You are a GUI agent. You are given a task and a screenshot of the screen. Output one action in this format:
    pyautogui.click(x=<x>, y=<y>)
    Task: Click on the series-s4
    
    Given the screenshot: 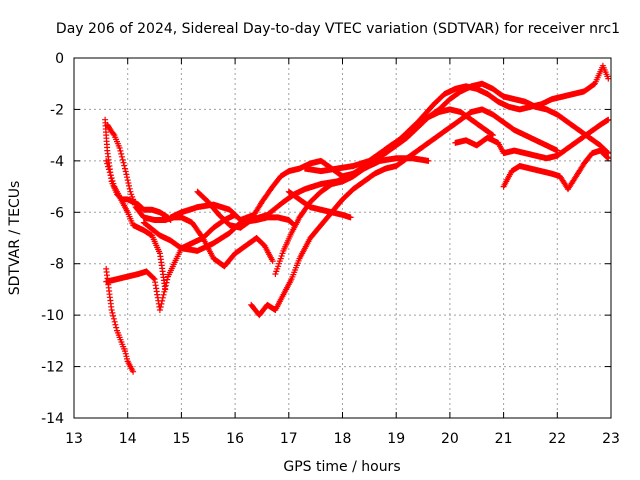 What is the action you would take?
    pyautogui.click(x=190, y=195)
    